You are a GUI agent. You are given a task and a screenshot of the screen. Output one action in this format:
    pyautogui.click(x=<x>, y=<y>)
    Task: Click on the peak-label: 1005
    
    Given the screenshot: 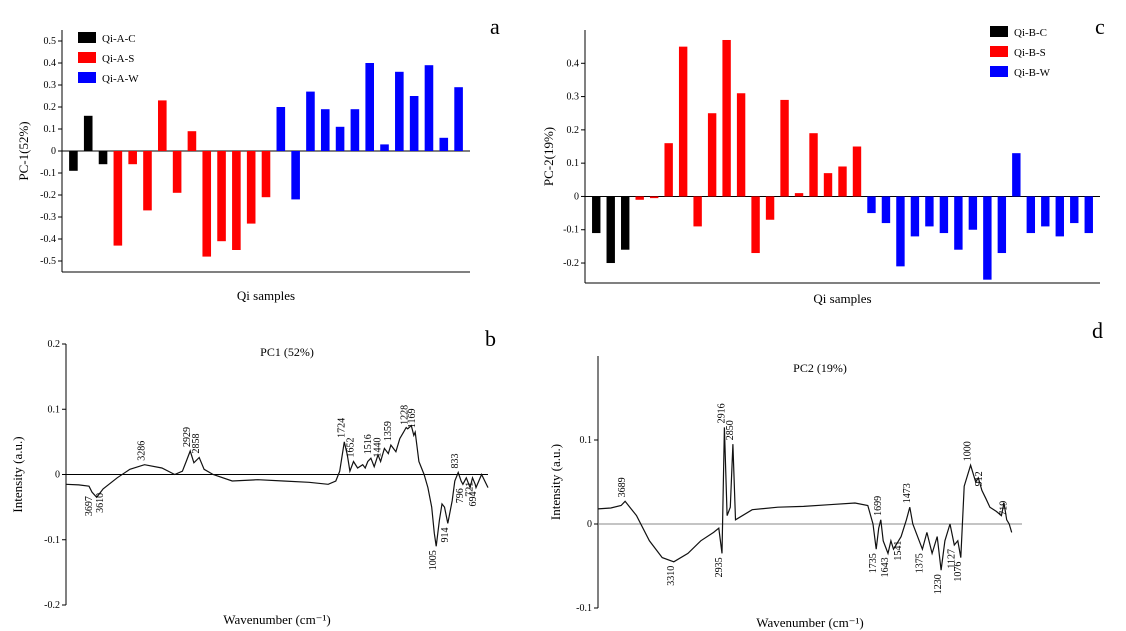 What is the action you would take?
    pyautogui.click(x=433, y=560)
    